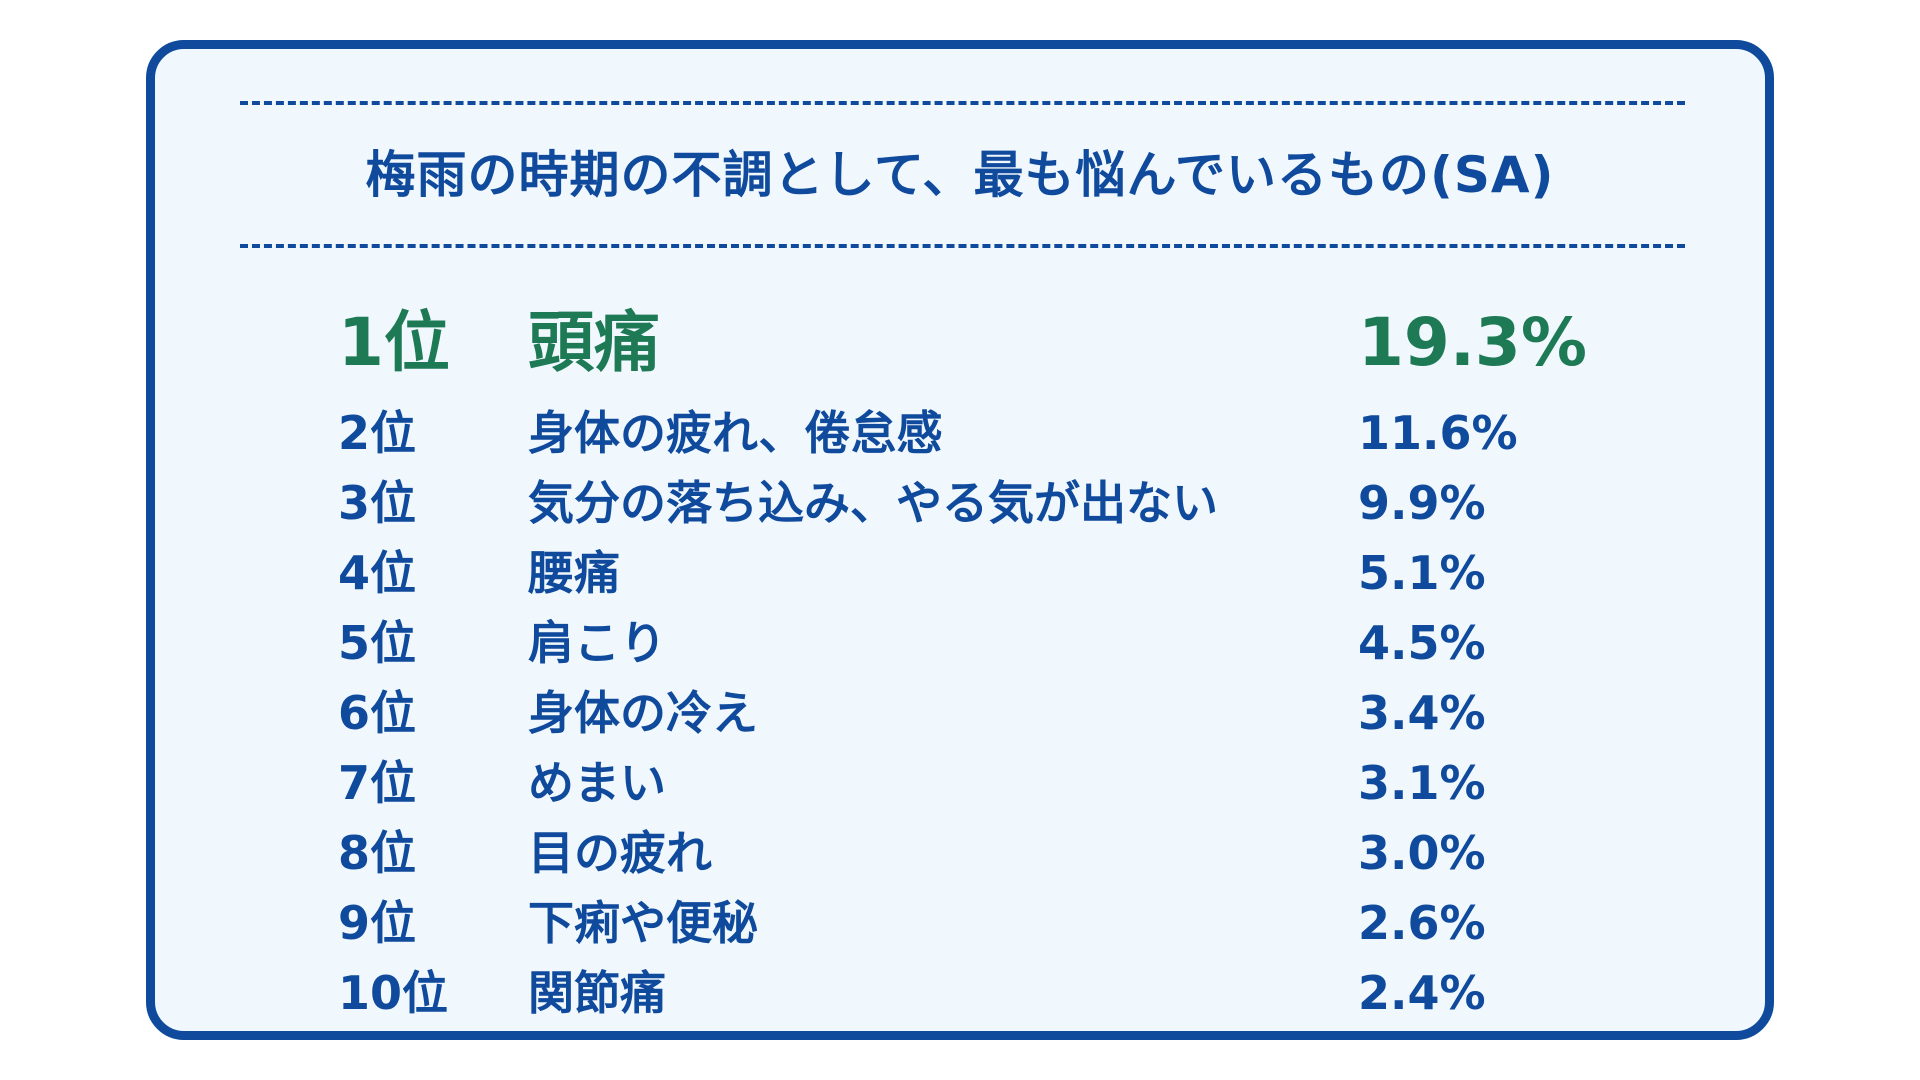  Describe the element at coordinates (1472, 342) in the screenshot. I see `percentage-value: 19.3%` at that location.